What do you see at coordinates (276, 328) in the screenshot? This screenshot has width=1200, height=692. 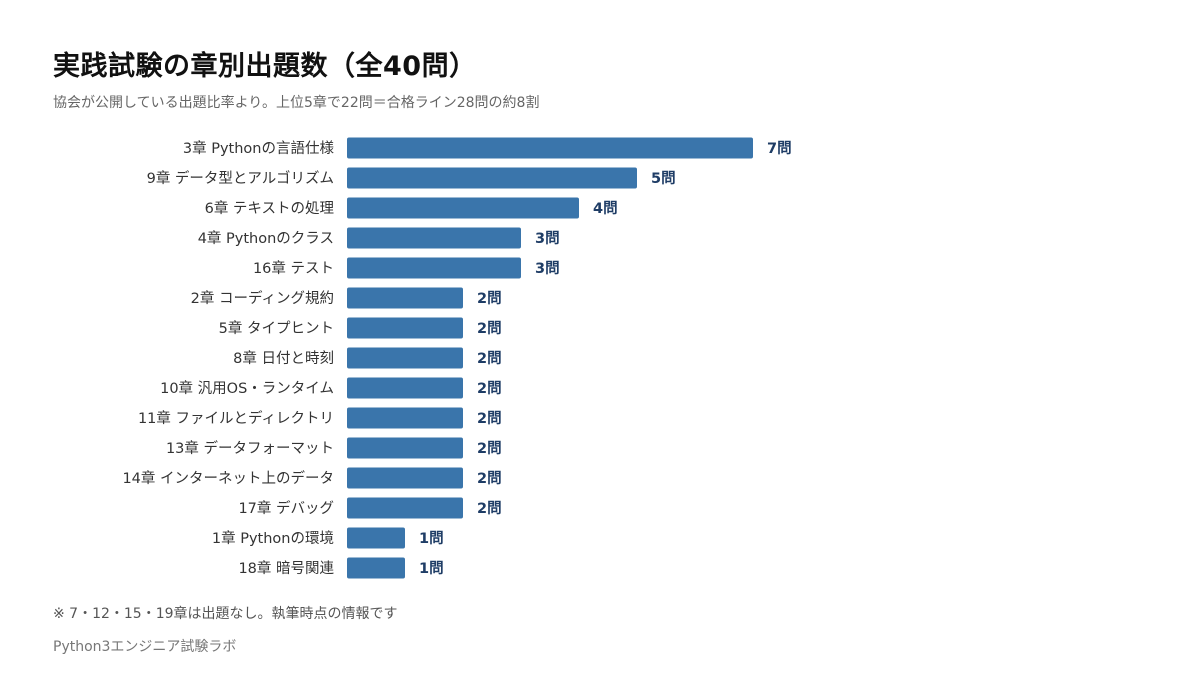 I see `category-label: 5章 タイプヒント` at bounding box center [276, 328].